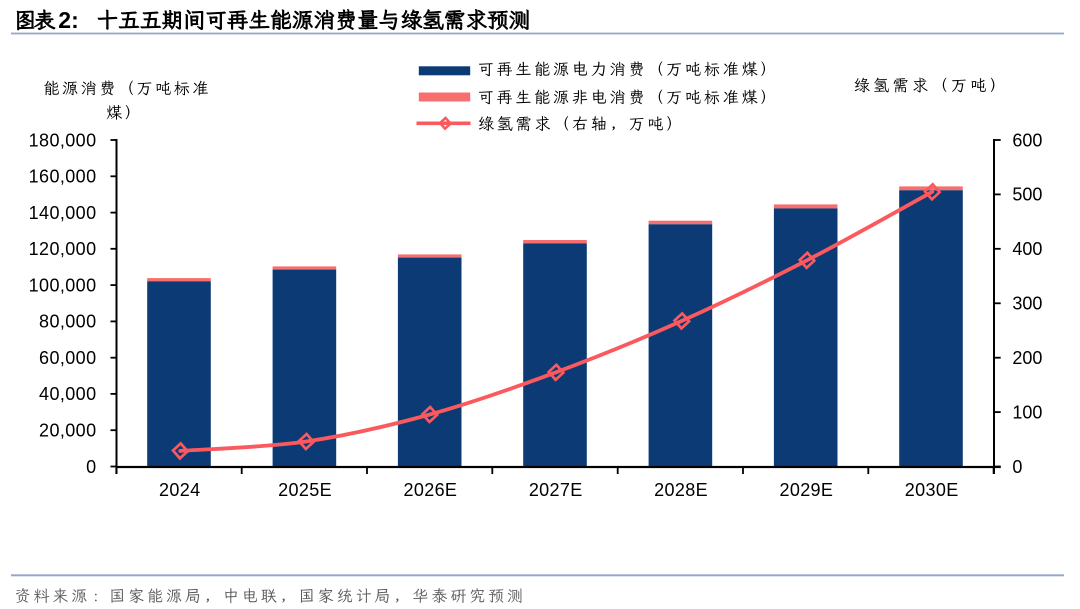  What do you see at coordinates (63, 249) in the screenshot?
I see `svg-text: 120,000` at bounding box center [63, 249].